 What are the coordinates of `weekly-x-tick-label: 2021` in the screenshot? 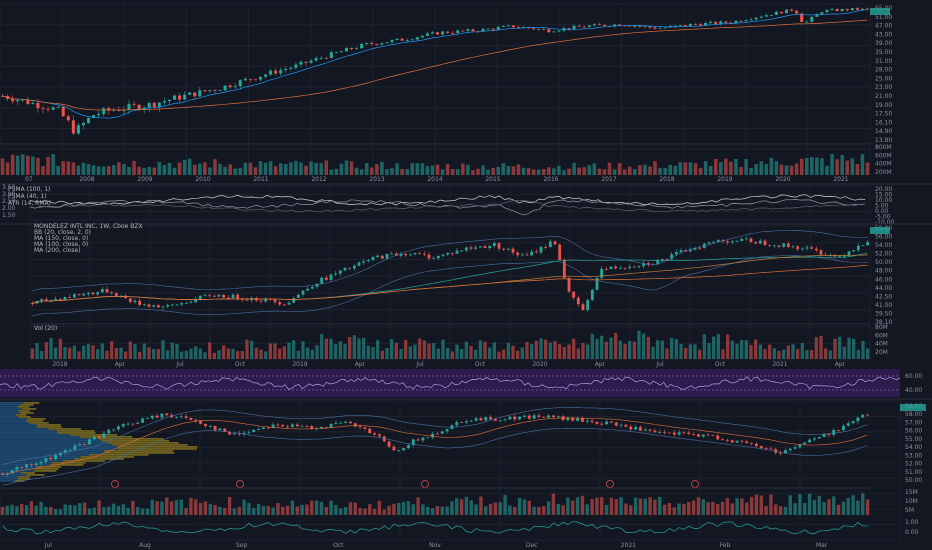 It's located at (779, 364).